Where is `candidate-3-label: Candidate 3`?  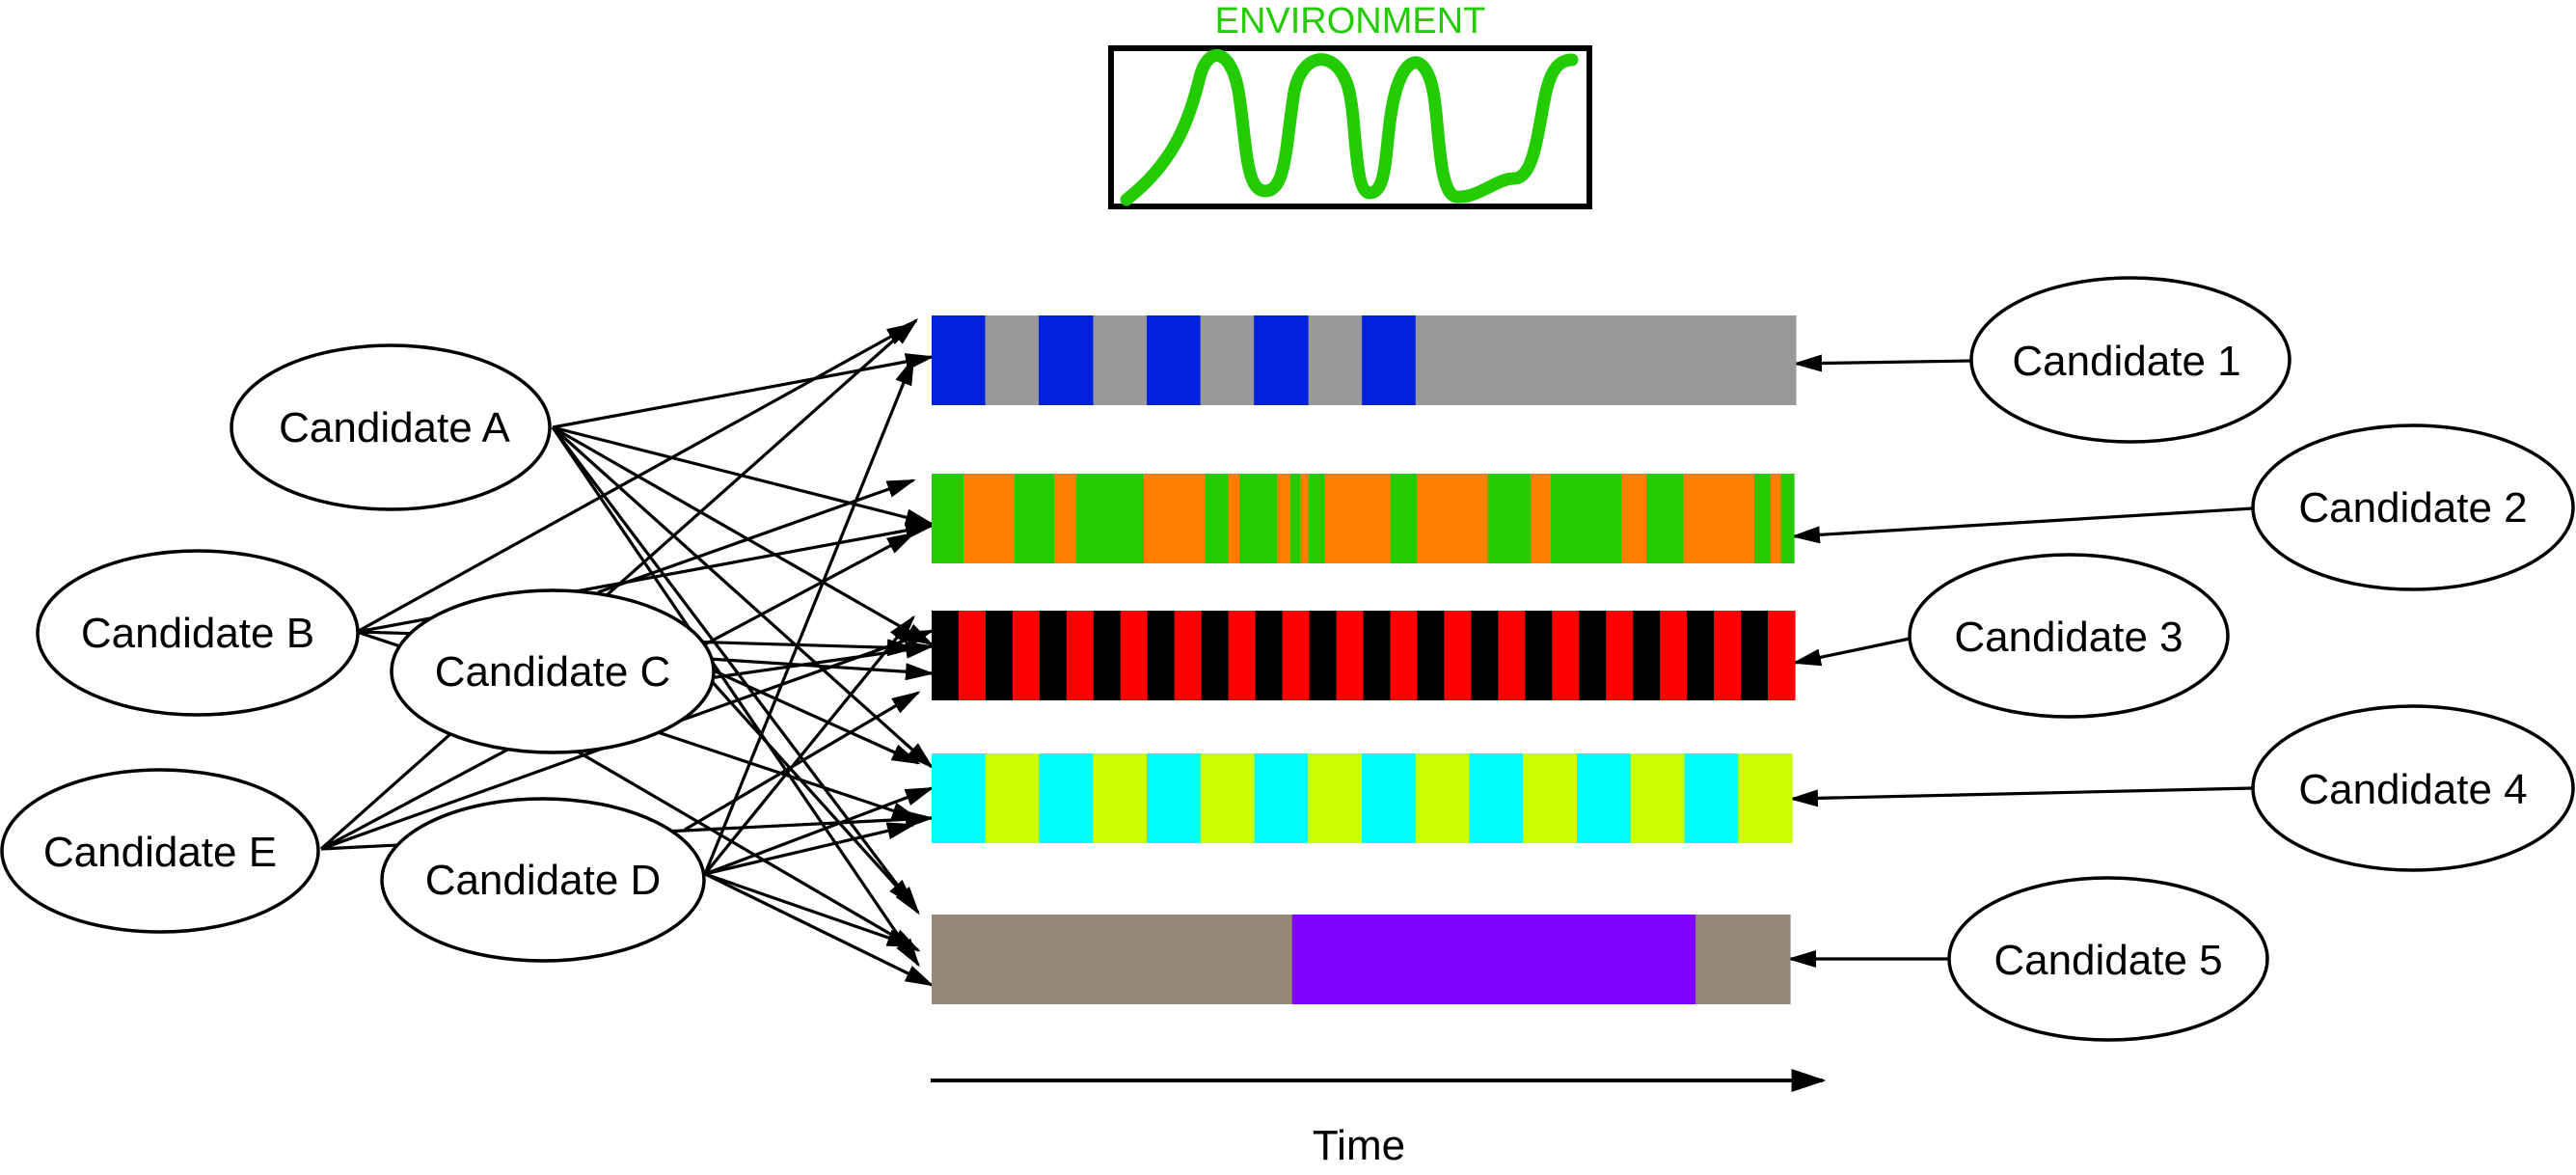
candidate-3-label: Candidate 3 is located at coordinates (2068, 637).